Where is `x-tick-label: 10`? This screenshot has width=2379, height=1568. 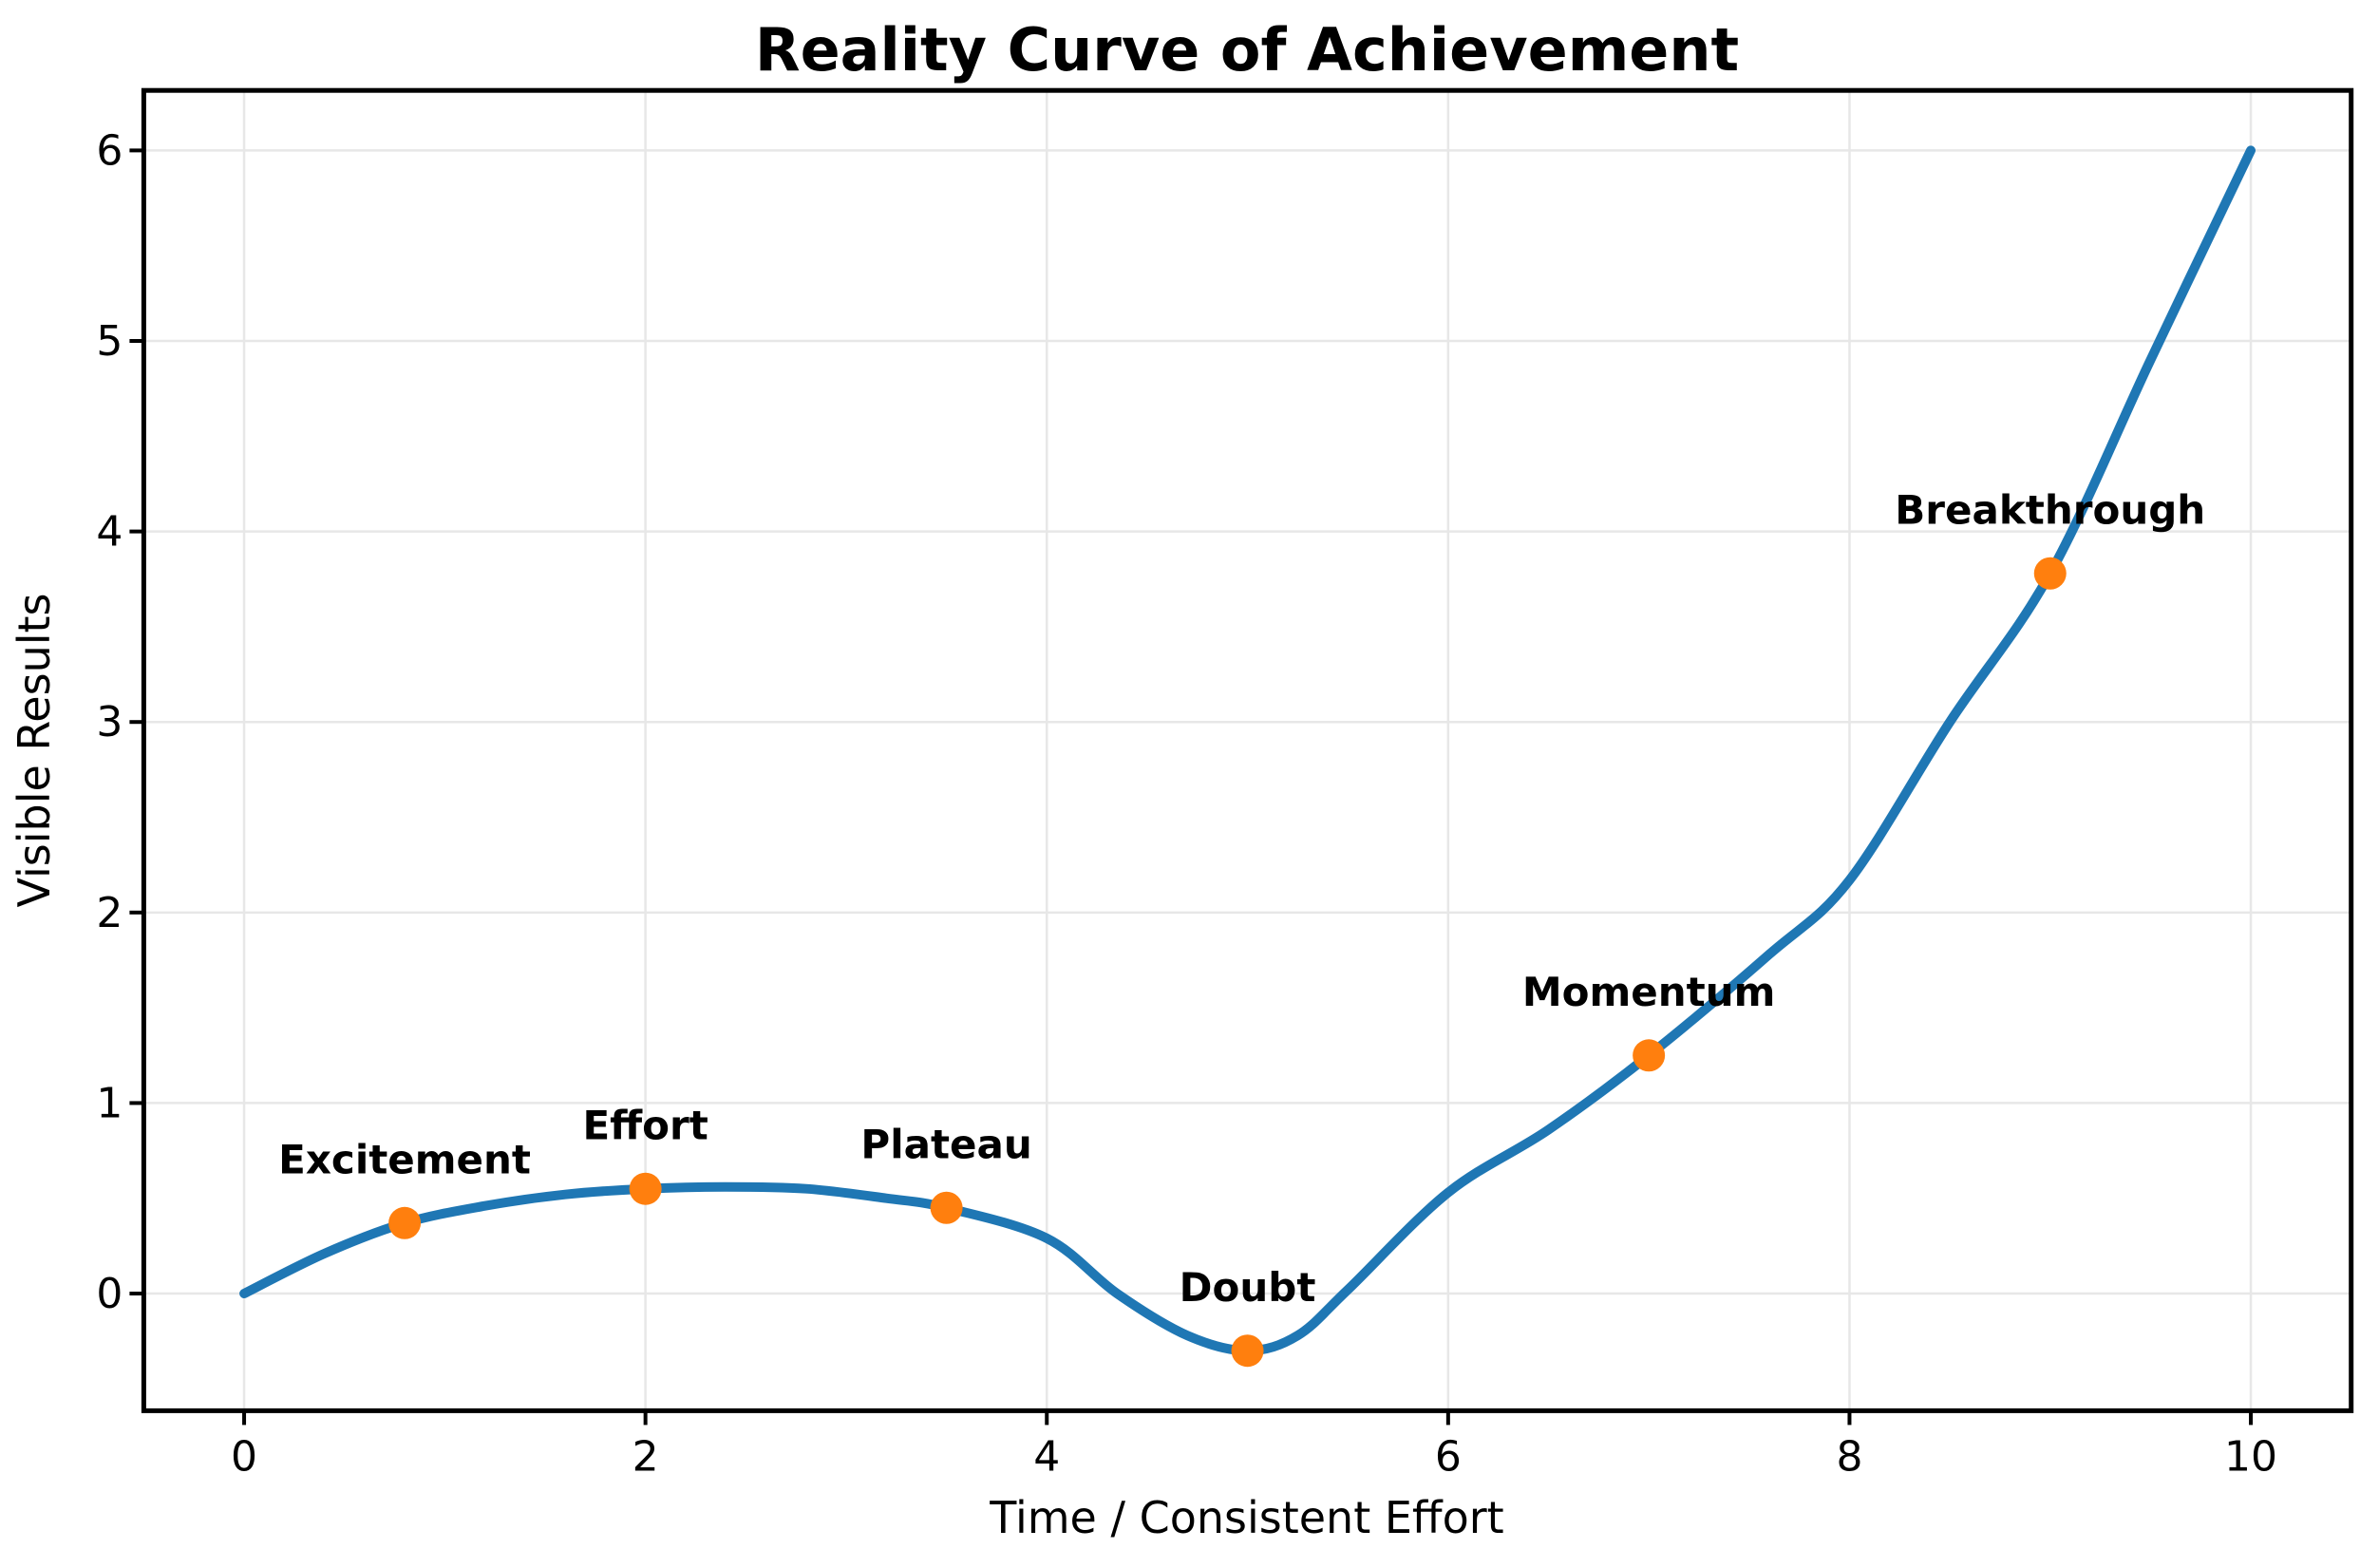 x-tick-label: 10 is located at coordinates (2250, 1456).